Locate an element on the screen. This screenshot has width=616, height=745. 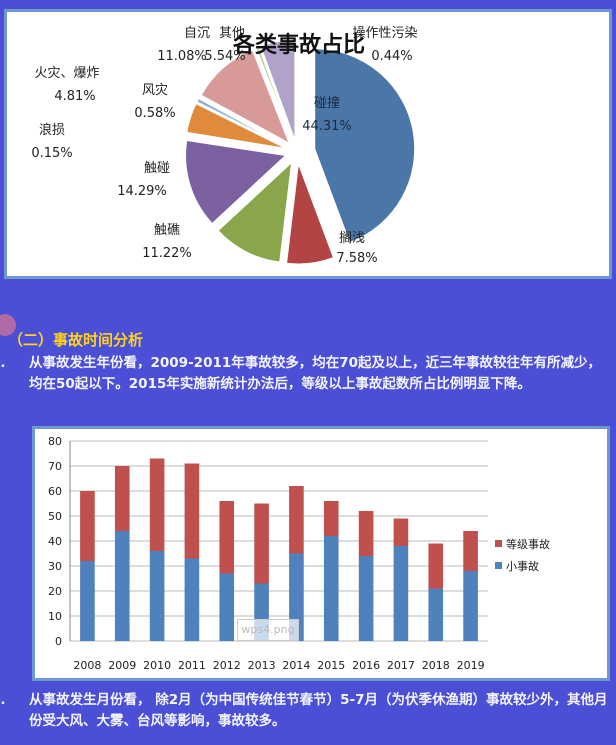
y-tick-label: 40 is located at coordinates (55, 541).